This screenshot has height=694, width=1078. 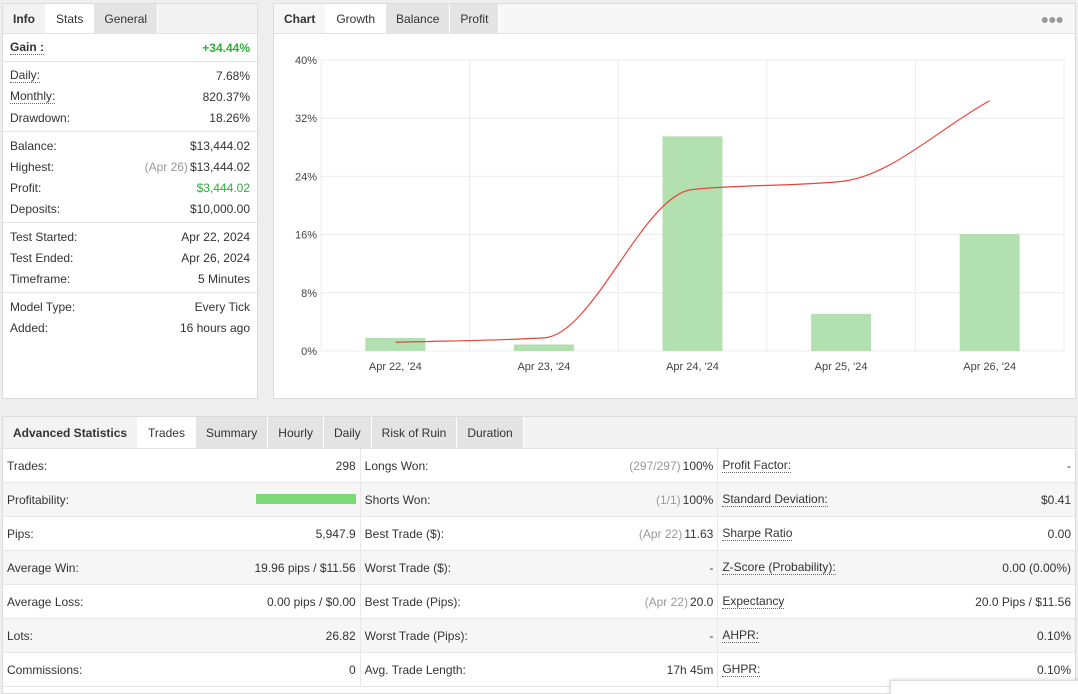 What do you see at coordinates (214, 327) in the screenshot?
I see `added-value: 16 hours ago` at bounding box center [214, 327].